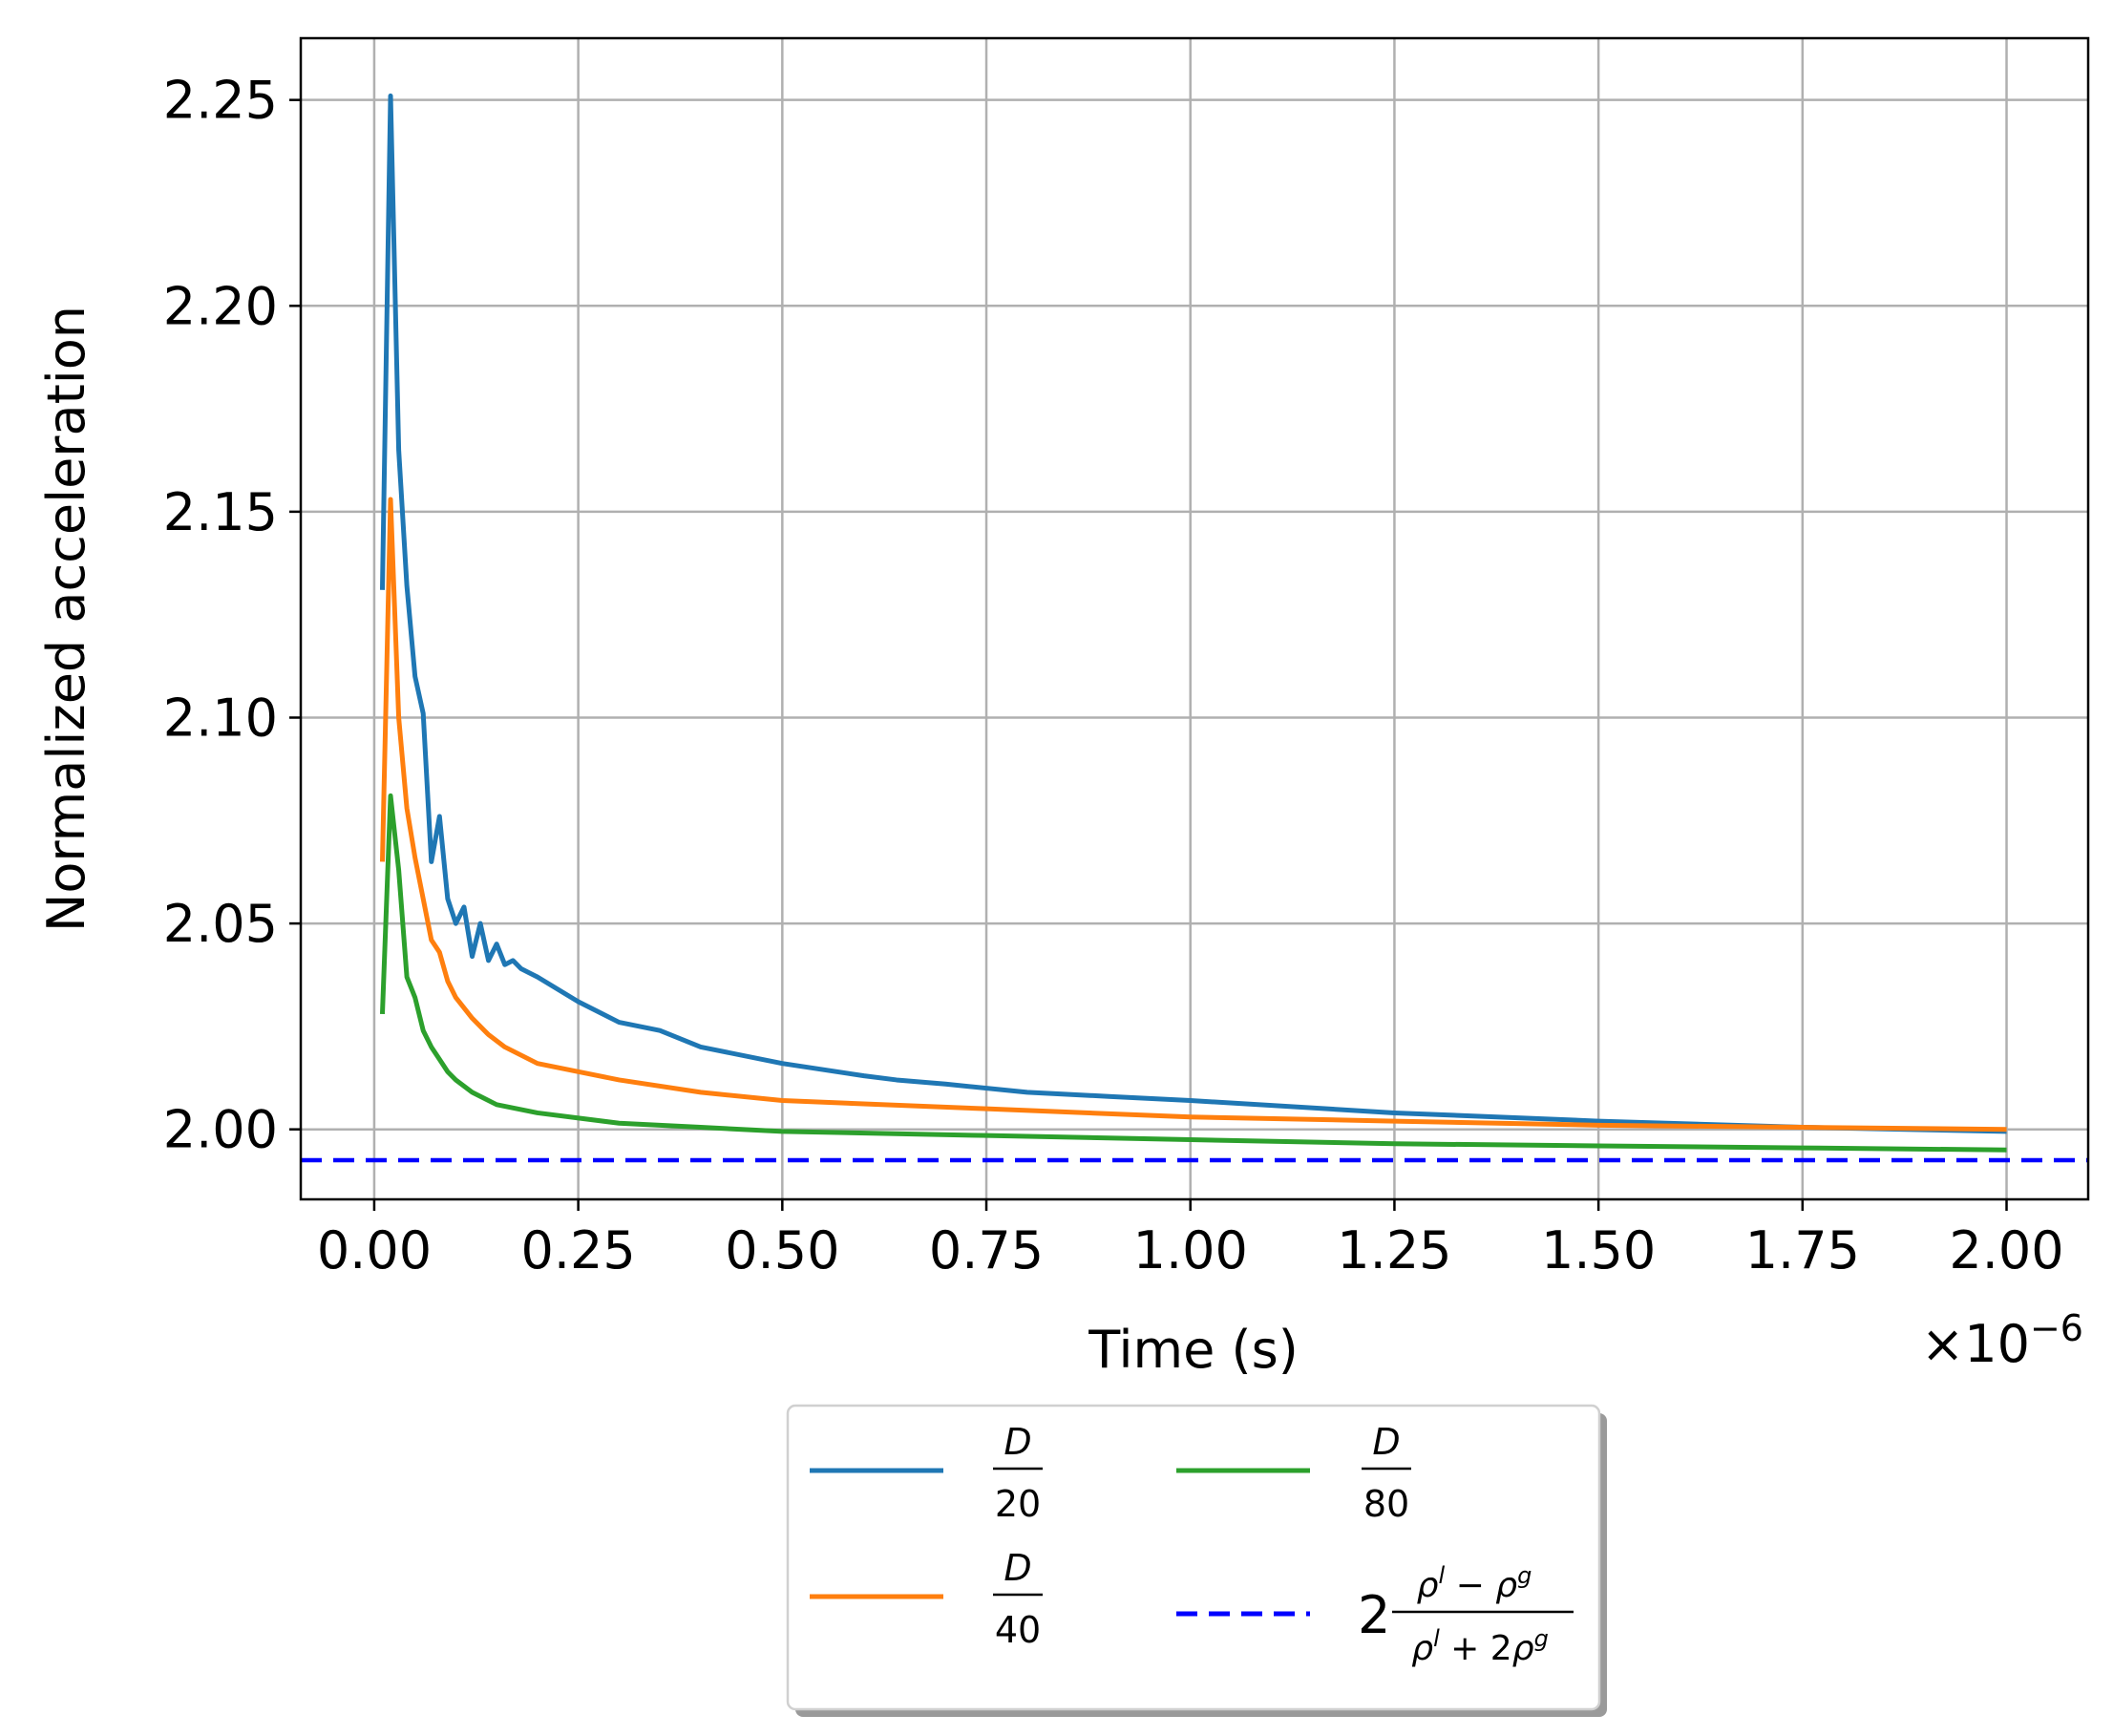 Image resolution: width=2113 pixels, height=1736 pixels. I want to click on y-tick-label: 2.20, so click(220, 306).